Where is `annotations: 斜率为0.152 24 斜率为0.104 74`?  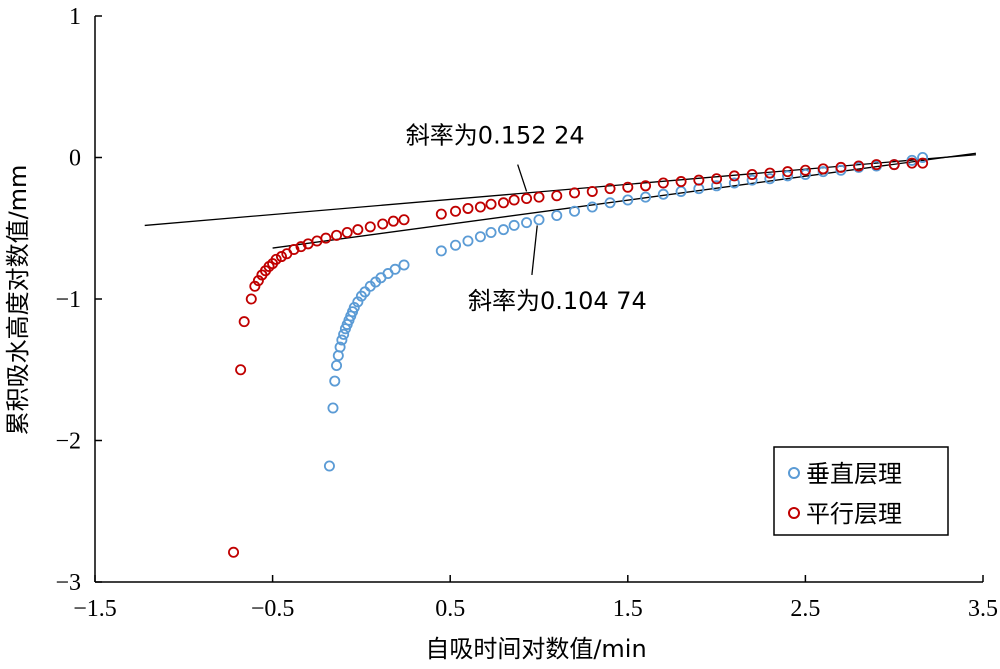 annotations: 斜率为0.152 24 斜率为0.104 74 is located at coordinates (526, 218).